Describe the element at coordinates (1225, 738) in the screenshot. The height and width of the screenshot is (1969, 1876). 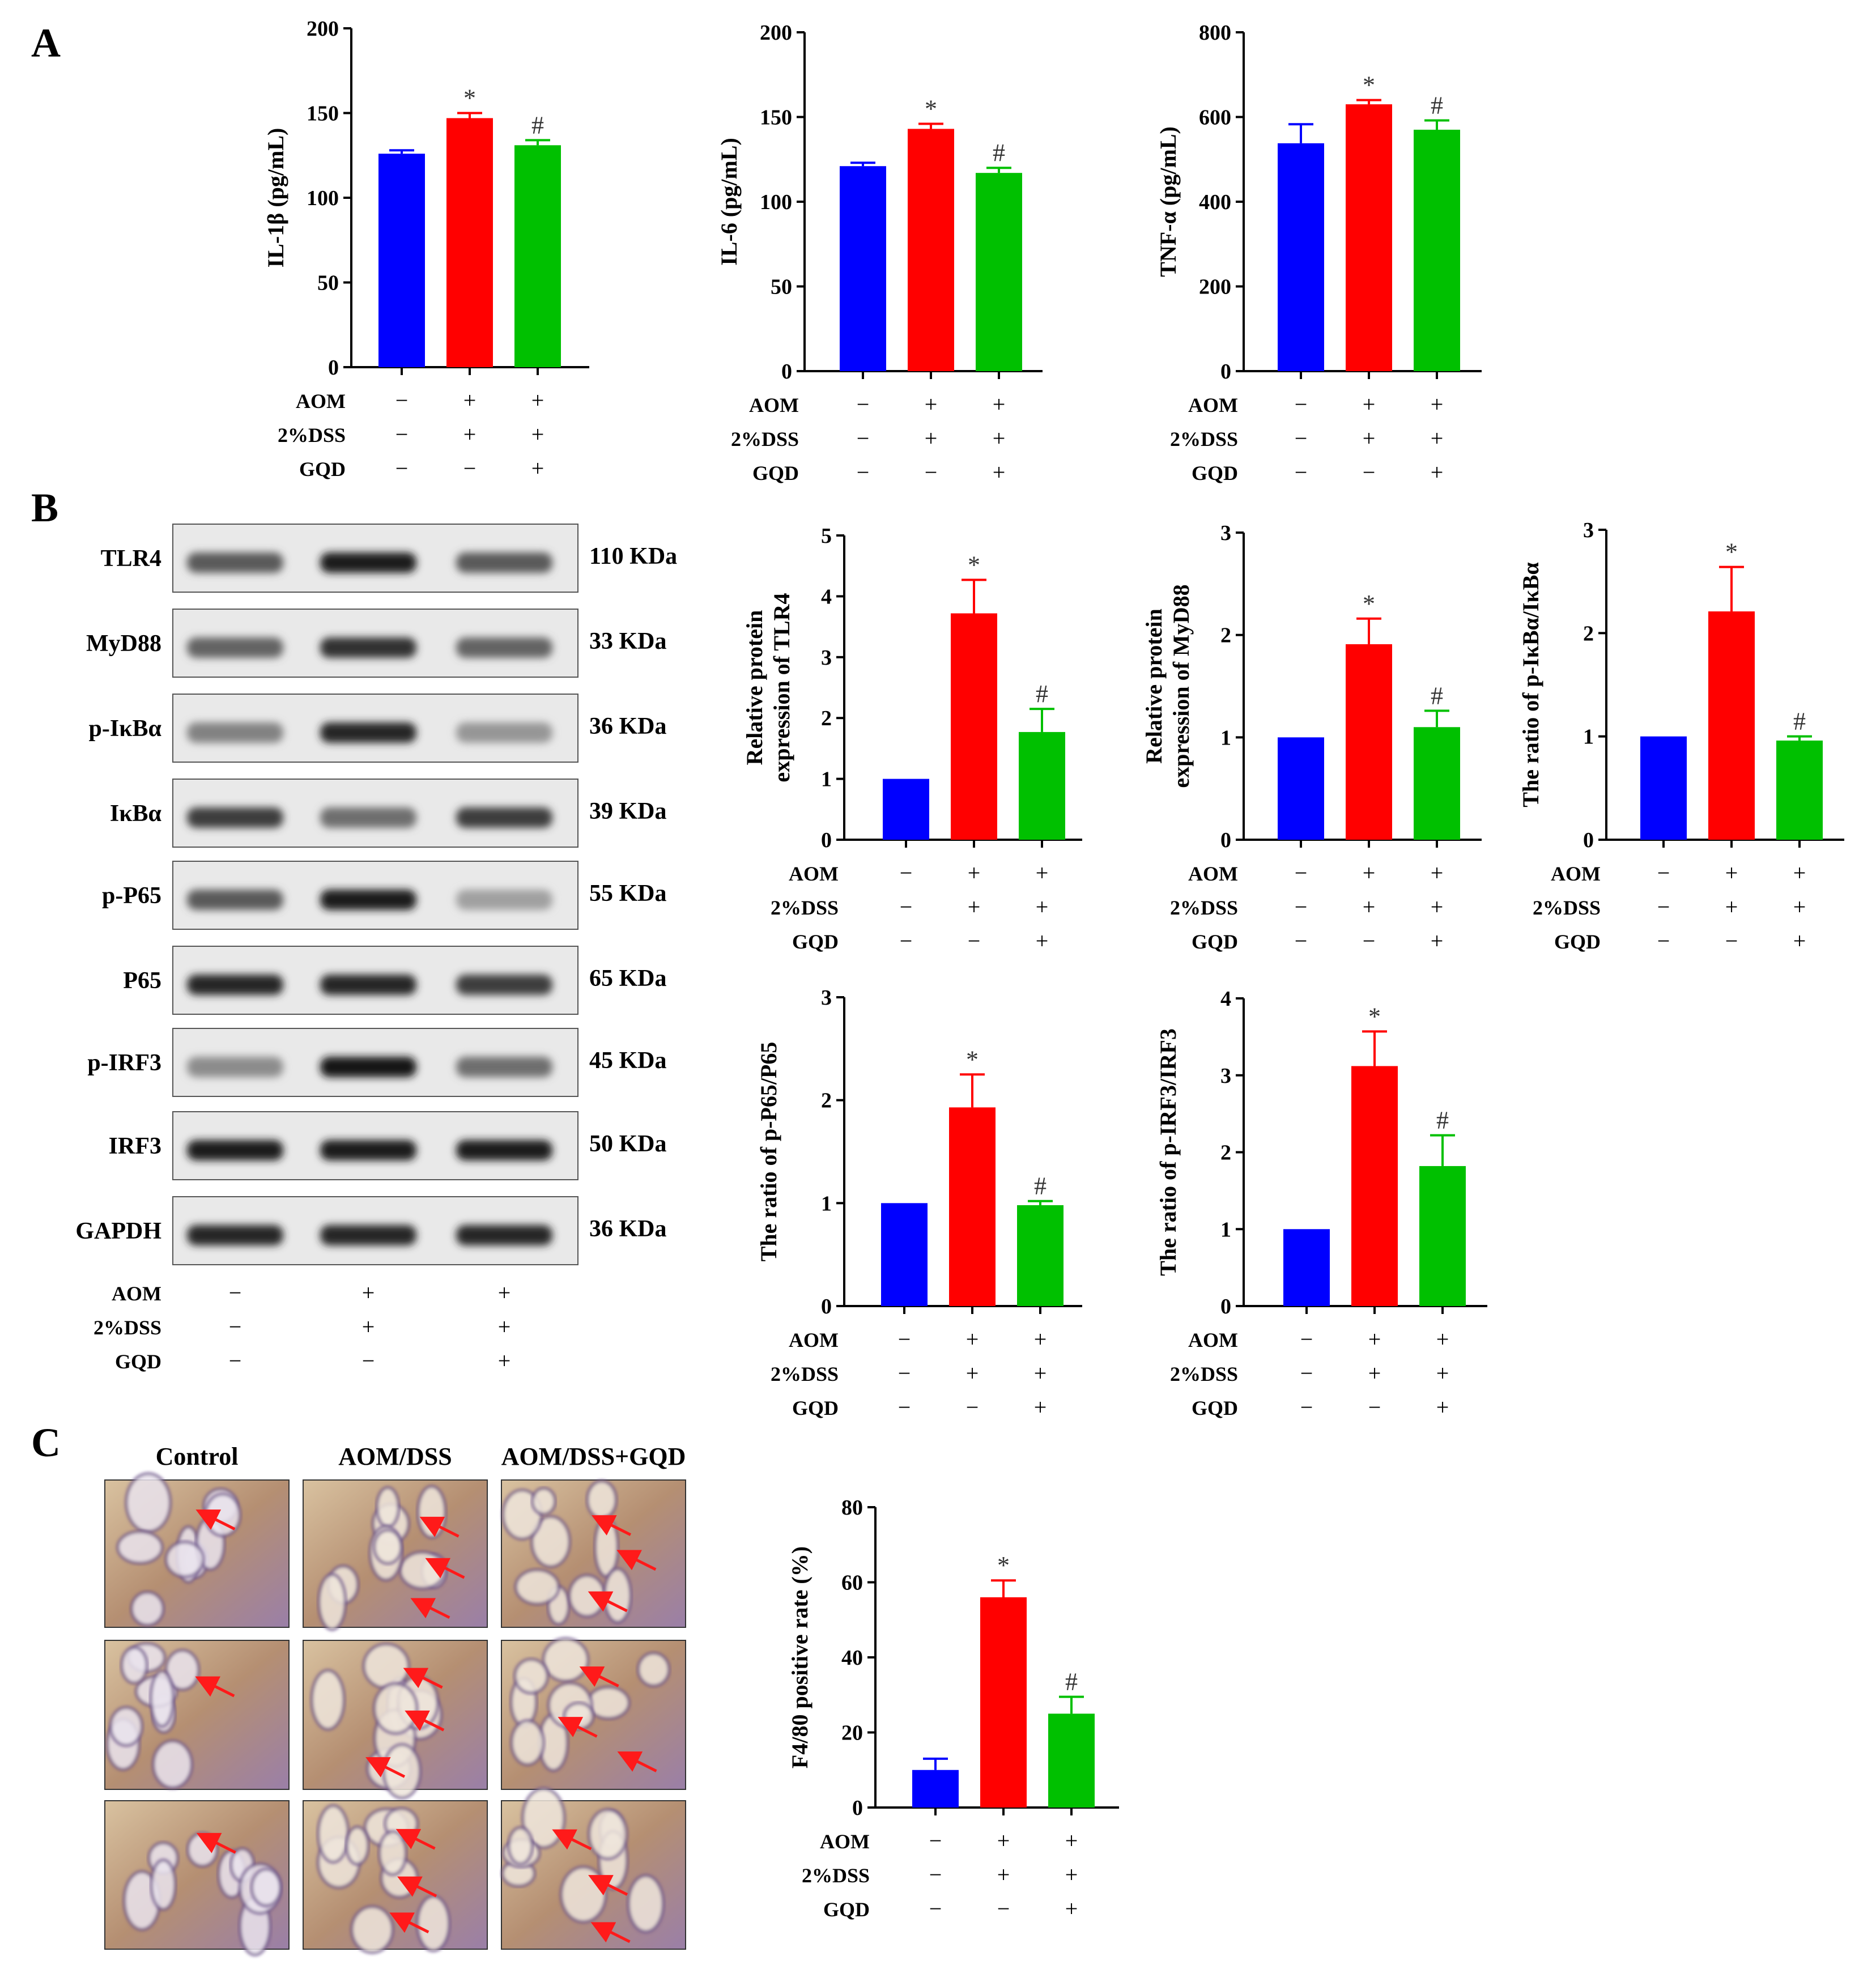
I see `y-tick-label: 1` at that location.